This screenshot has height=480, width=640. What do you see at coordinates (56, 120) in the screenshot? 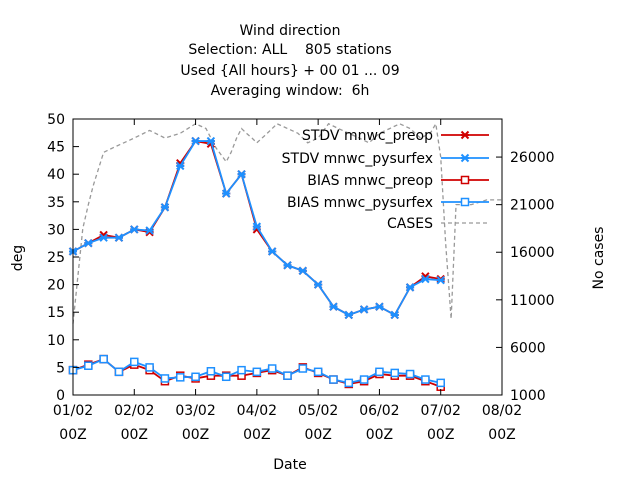
I see `y-tick-label: 50` at bounding box center [56, 120].